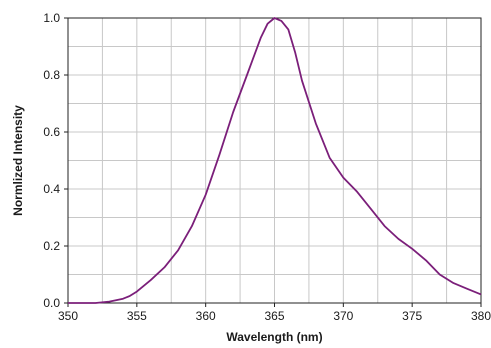 The height and width of the screenshot is (348, 491). Describe the element at coordinates (51, 189) in the screenshot. I see `y-tick-label: 0.4` at that location.